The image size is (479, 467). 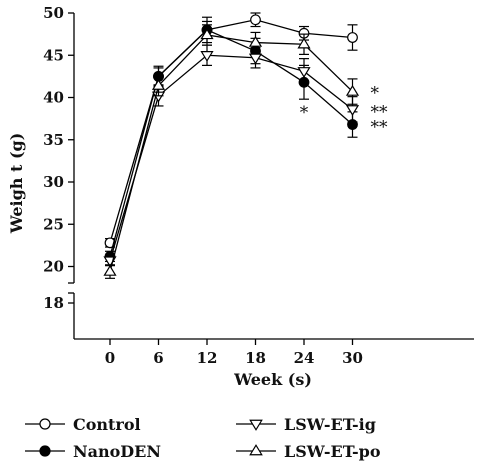 I want to click on legend-item: LSW-ET-ig, so click(x=306, y=424).